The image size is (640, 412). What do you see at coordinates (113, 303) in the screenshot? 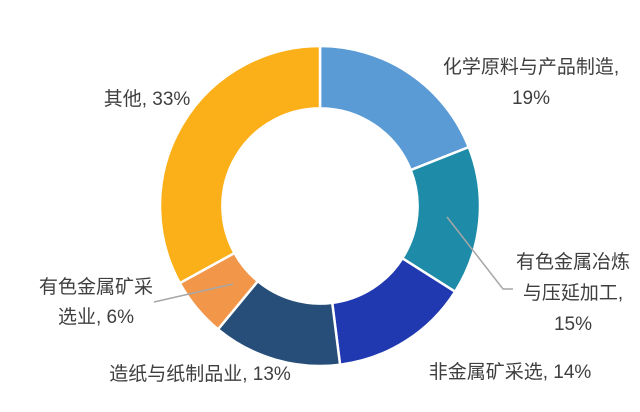
I see `label-nonferrous-mining: 有色金属矿采 选业, 6%` at bounding box center [113, 303].